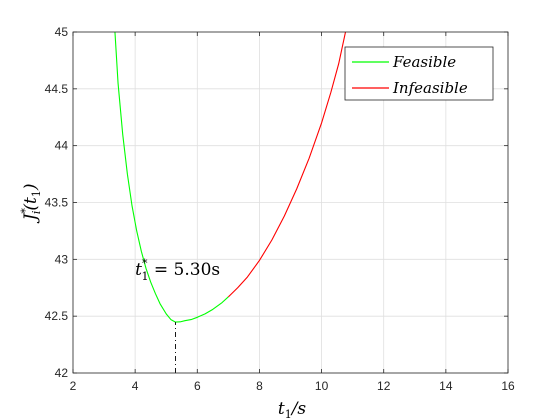 The image size is (560, 420). Describe the element at coordinates (384, 386) in the screenshot. I see `x-tick-label: 12` at that location.